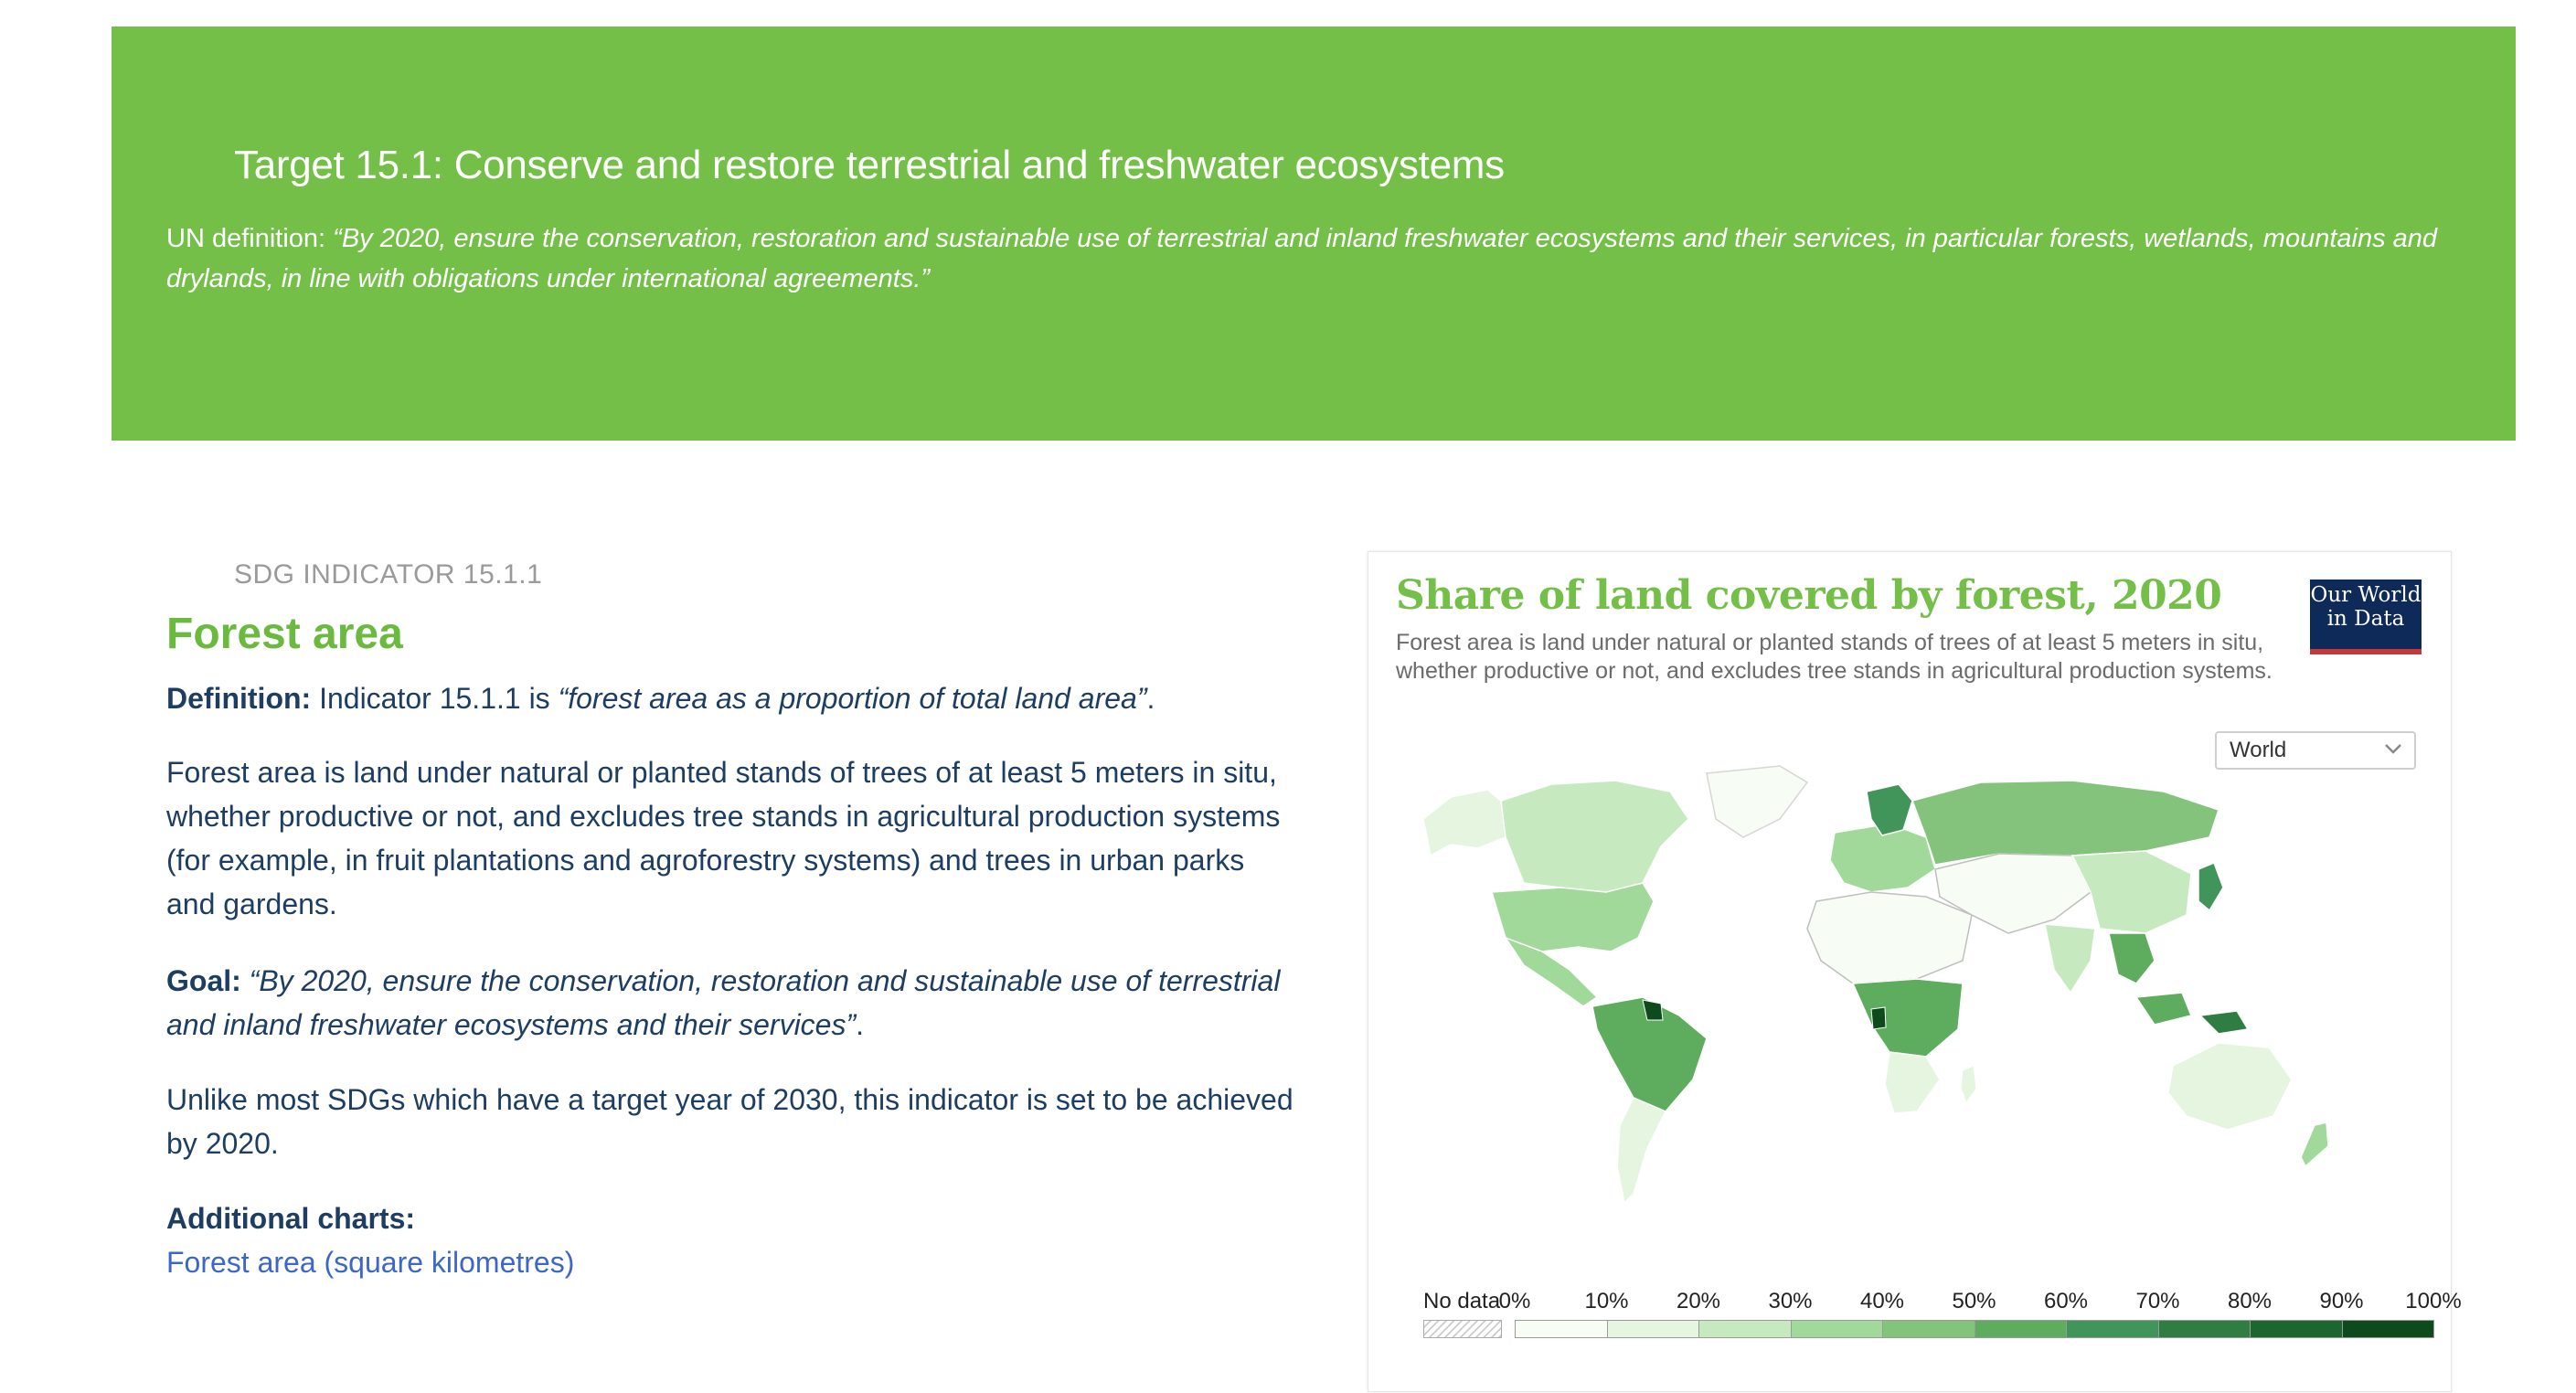 This screenshot has height=1393, width=2576. Describe the element at coordinates (1464, 823) in the screenshot. I see `region-alaska` at that location.